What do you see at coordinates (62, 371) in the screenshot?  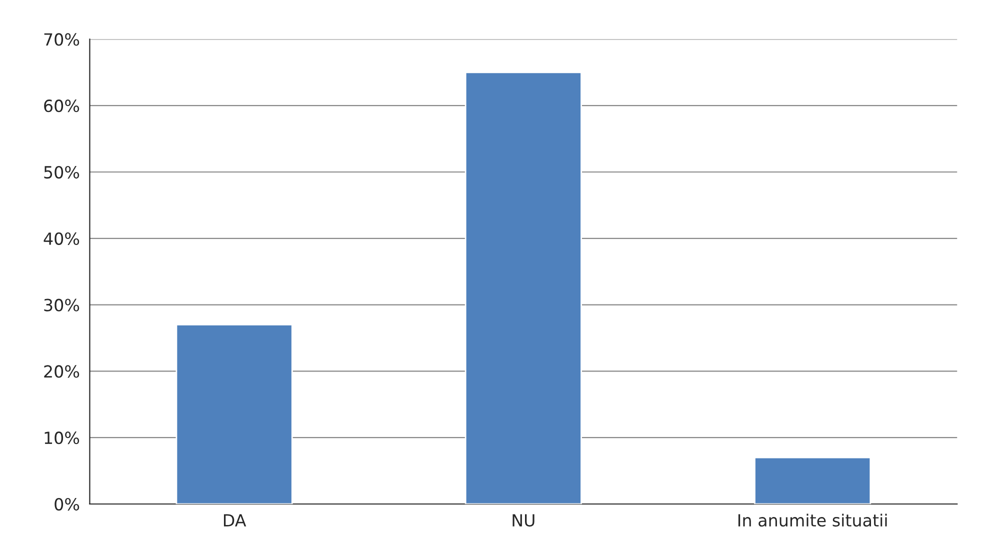 I see `y-tick-label: 20%` at bounding box center [62, 371].